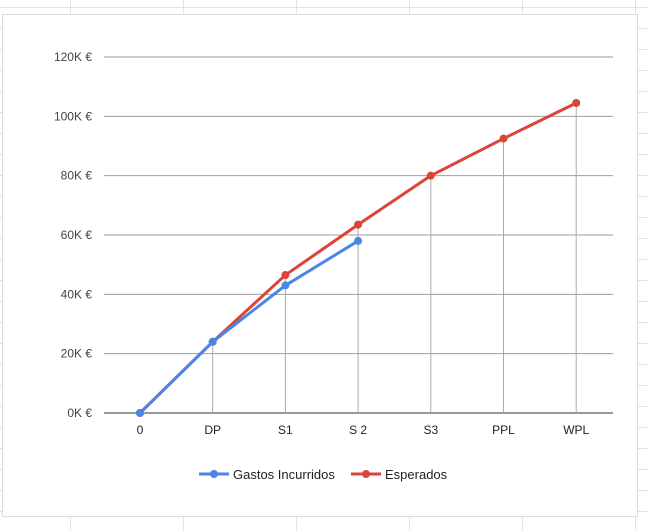  I want to click on y-tick-label: 60K €, so click(77, 235).